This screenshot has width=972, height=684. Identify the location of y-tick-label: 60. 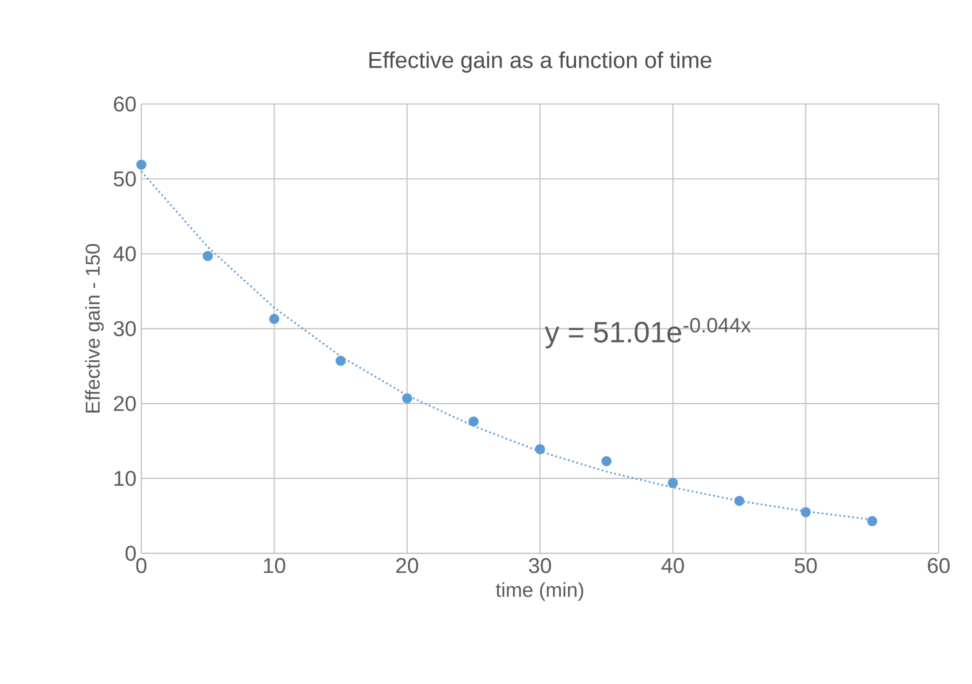
(125, 104).